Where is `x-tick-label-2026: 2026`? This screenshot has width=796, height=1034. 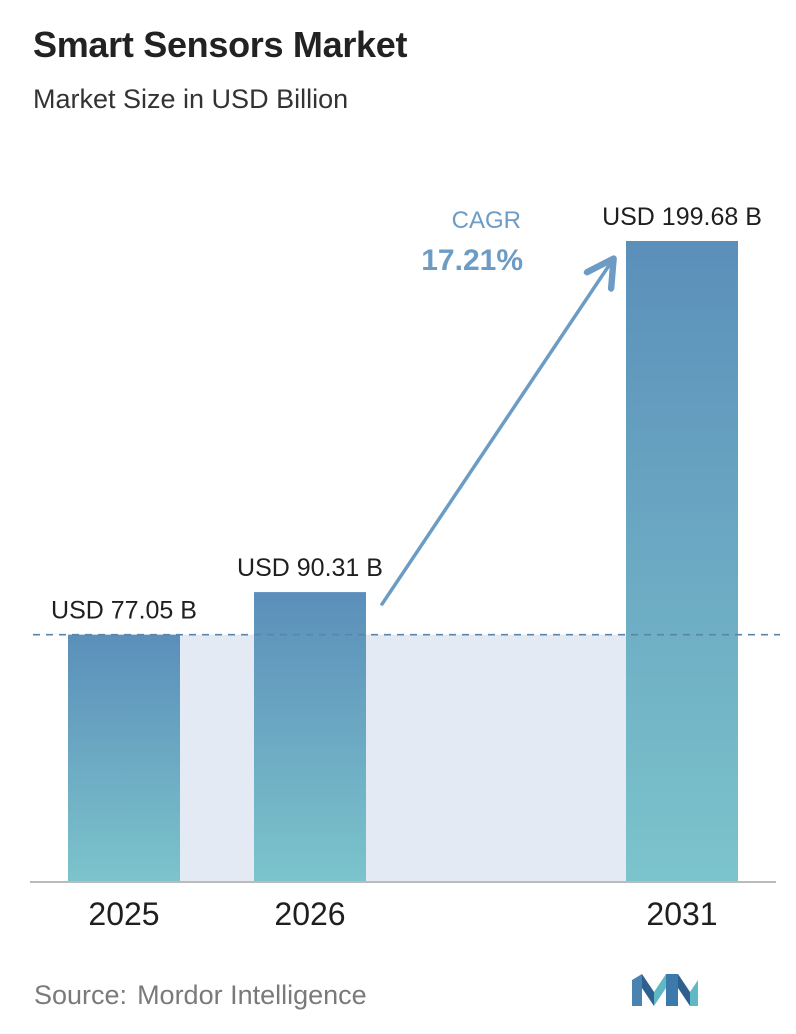
x-tick-label-2026: 2026 is located at coordinates (309, 914).